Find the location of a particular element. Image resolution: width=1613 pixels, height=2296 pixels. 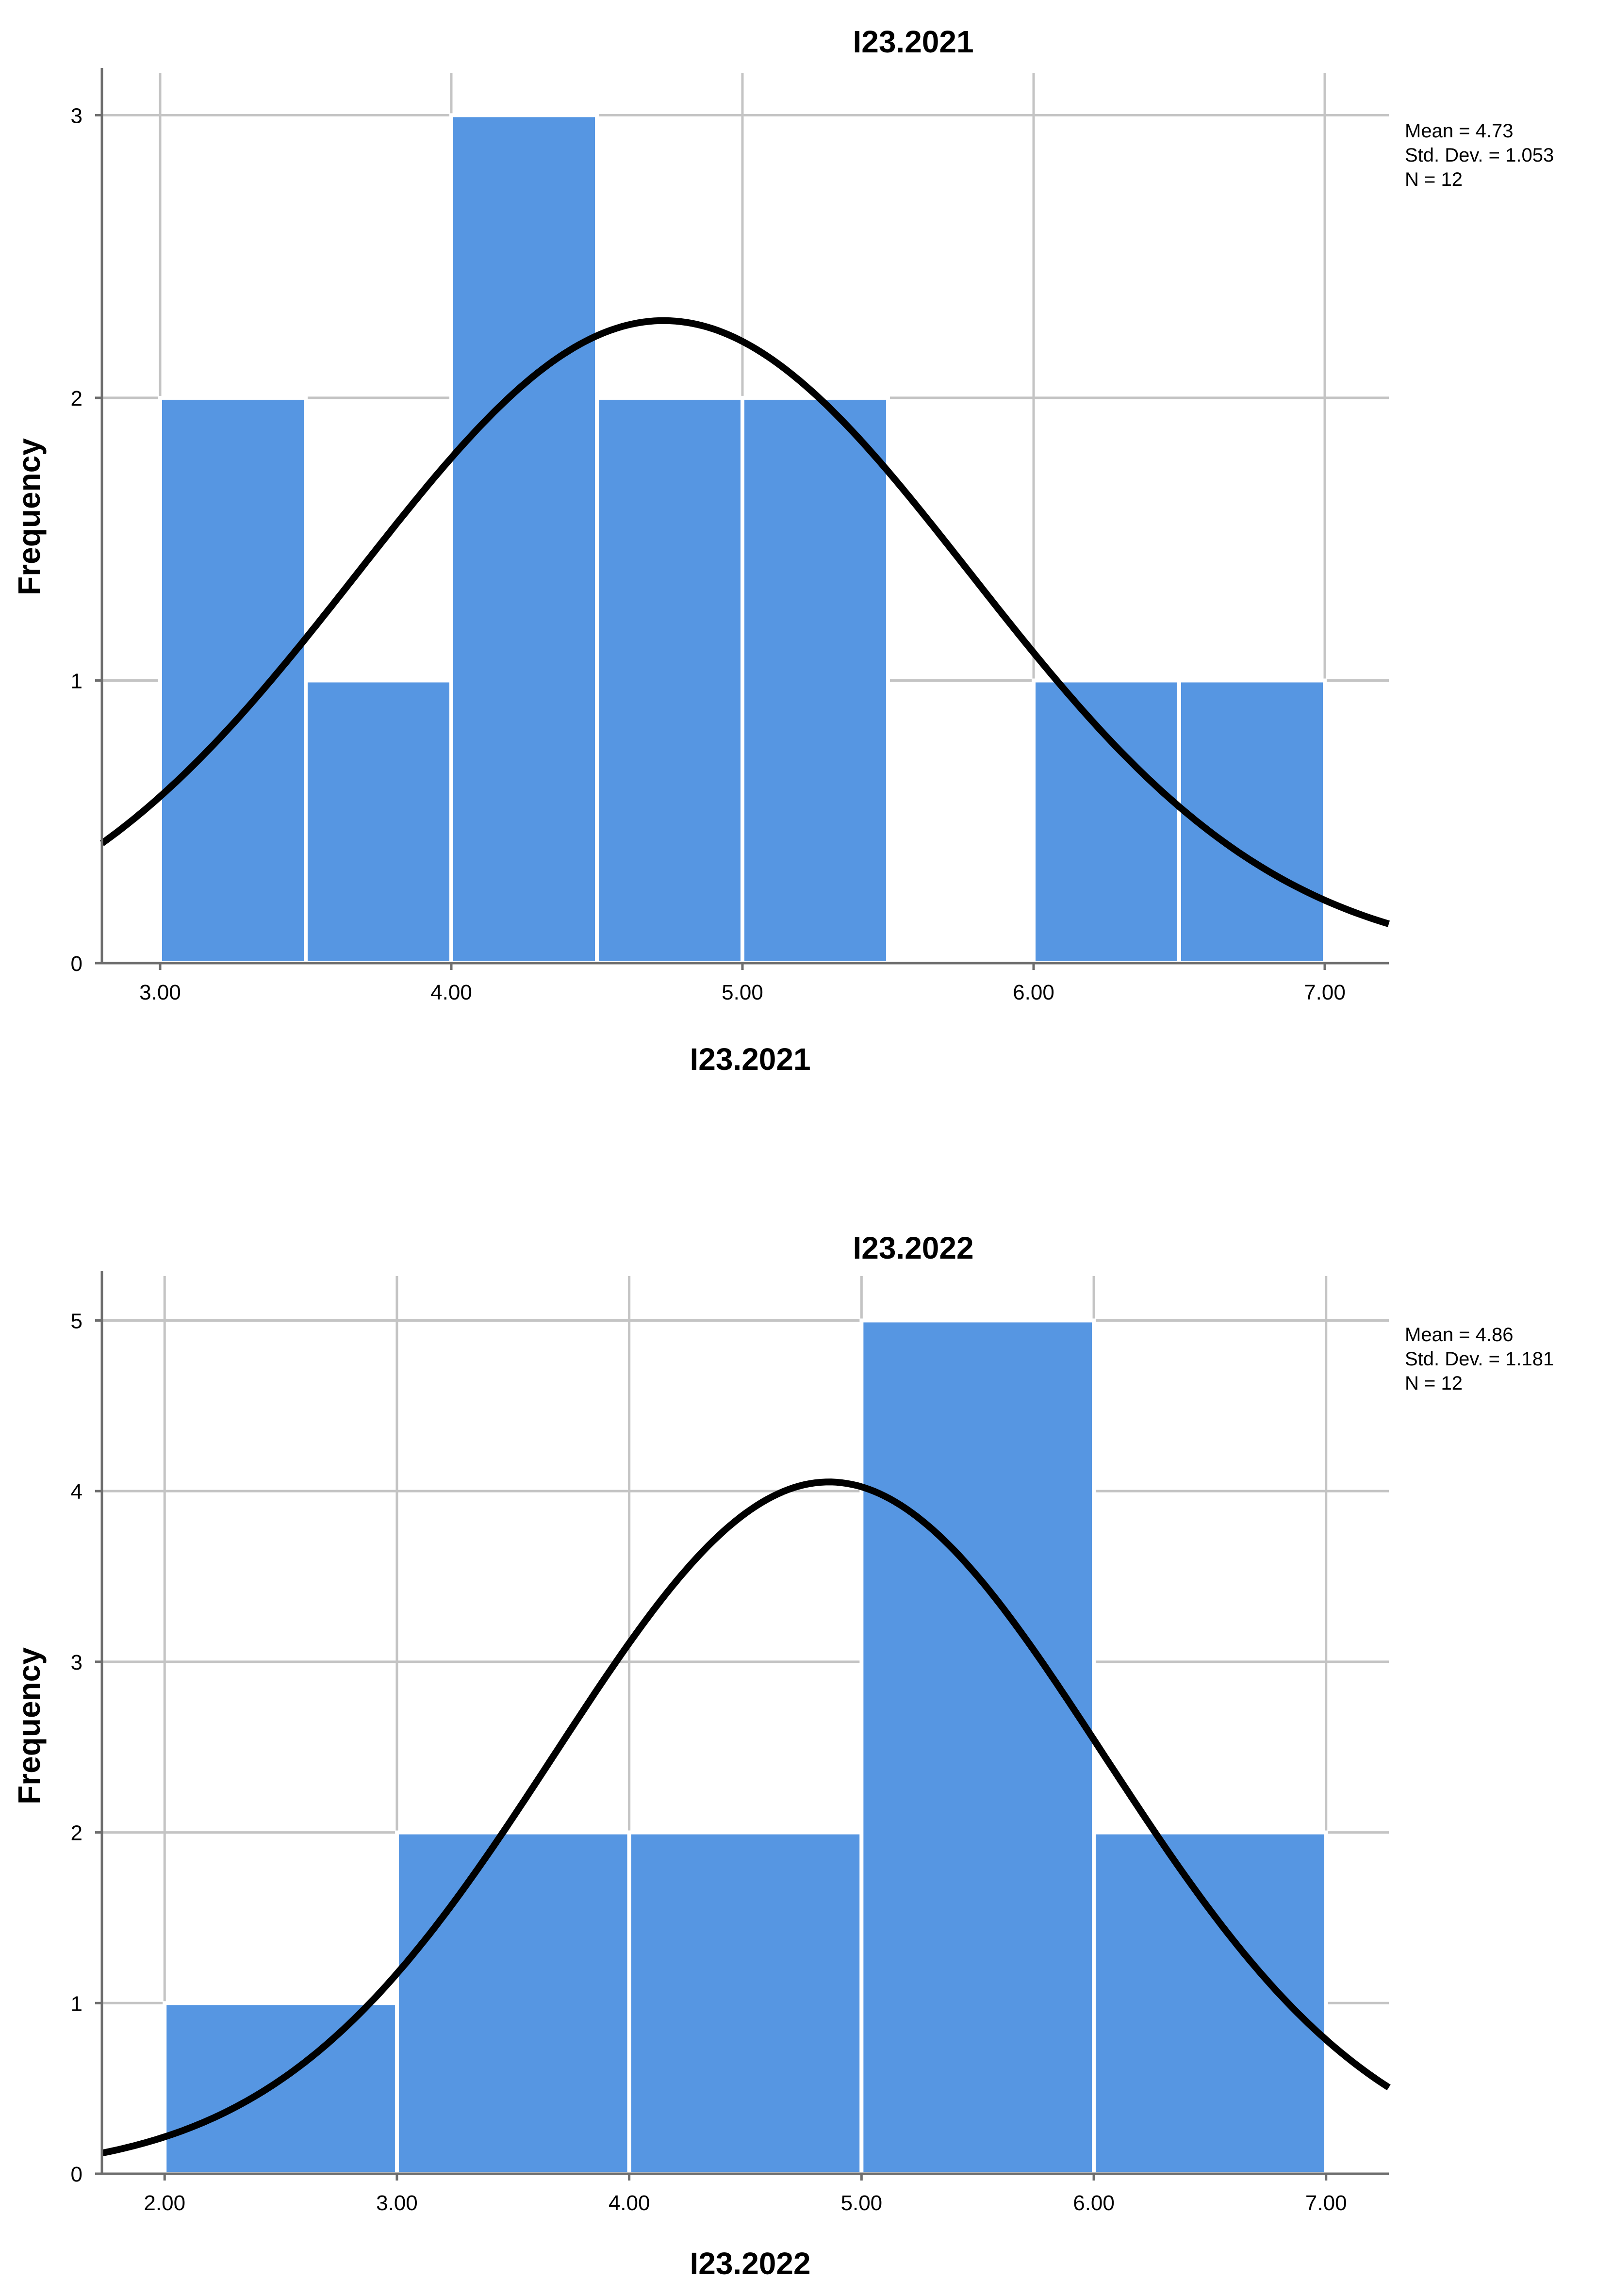

chart-title: I23.2022 is located at coordinates (913, 1247).